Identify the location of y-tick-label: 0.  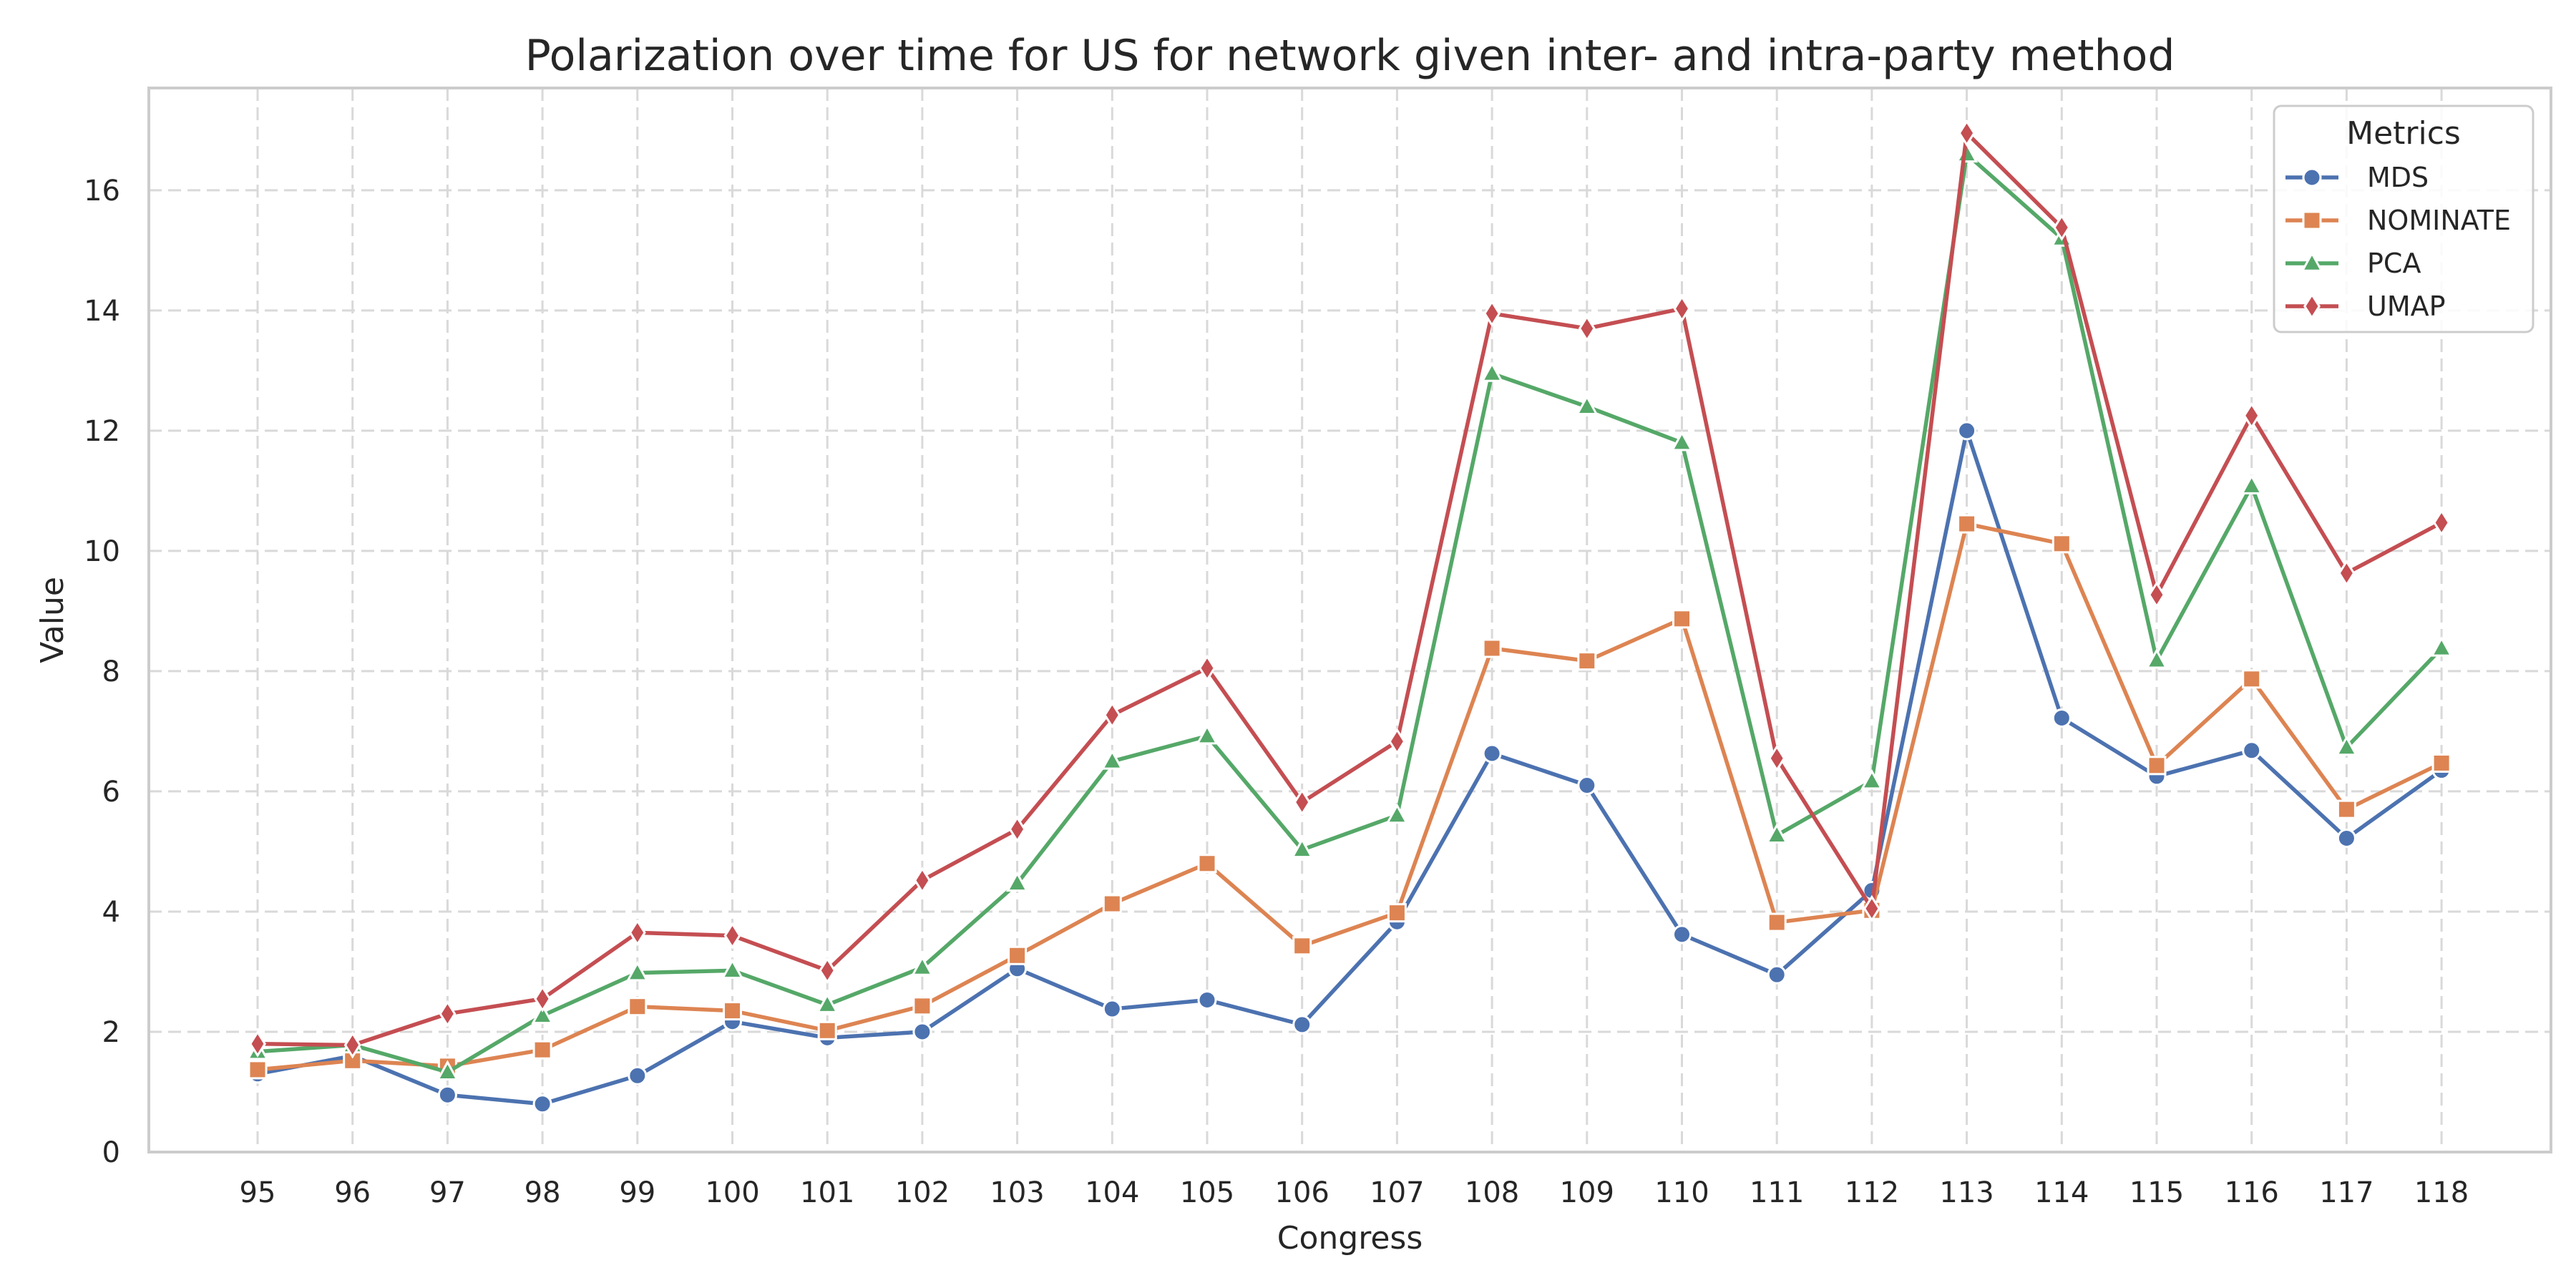
(111, 1152).